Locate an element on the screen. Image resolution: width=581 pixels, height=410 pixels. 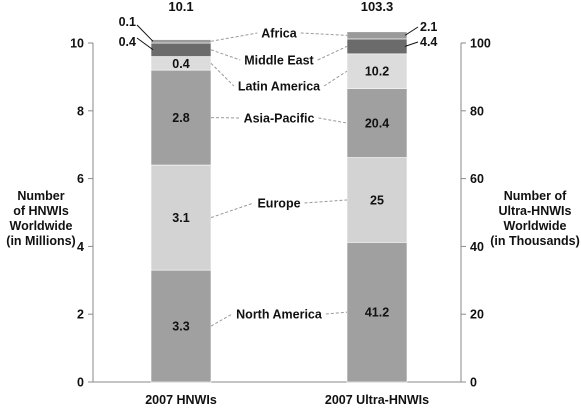
right-axis-tick-label: 100 is located at coordinates (480, 44).